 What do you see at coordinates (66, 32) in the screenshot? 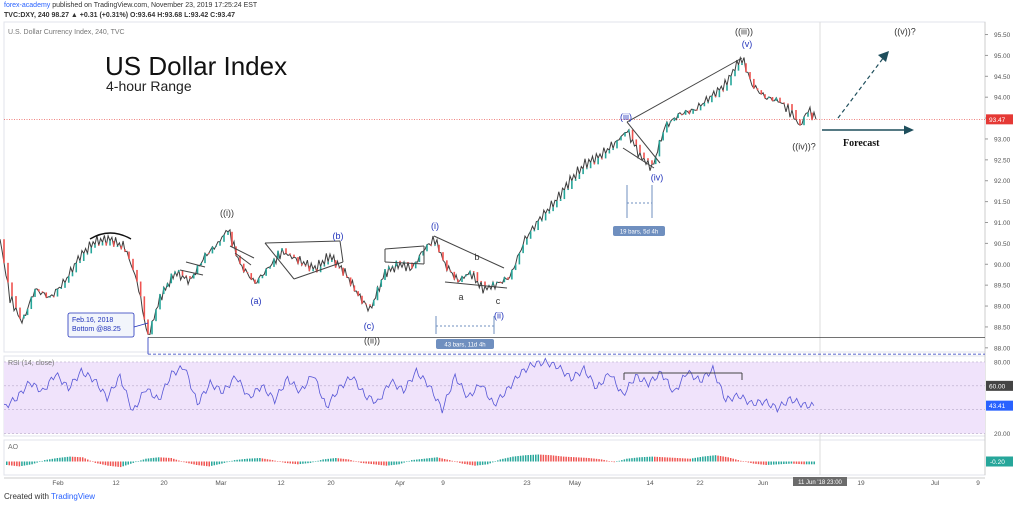
I see `panel-label: U.S. Dollar Currency Index, 240, TVC` at bounding box center [66, 32].